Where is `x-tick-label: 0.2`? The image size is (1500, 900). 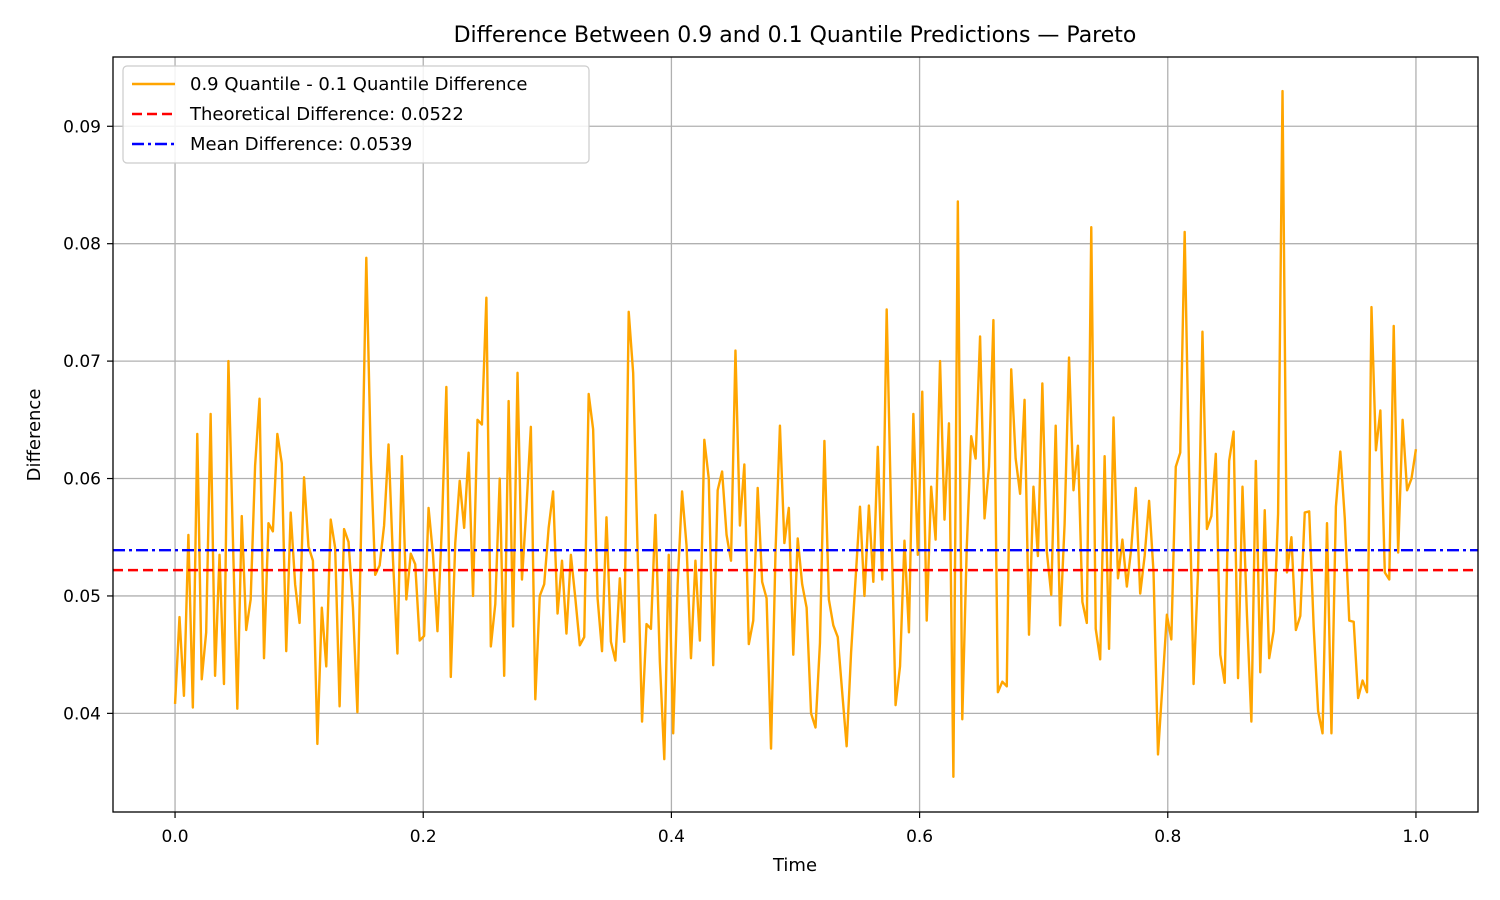
x-tick-label: 0.2 is located at coordinates (423, 837).